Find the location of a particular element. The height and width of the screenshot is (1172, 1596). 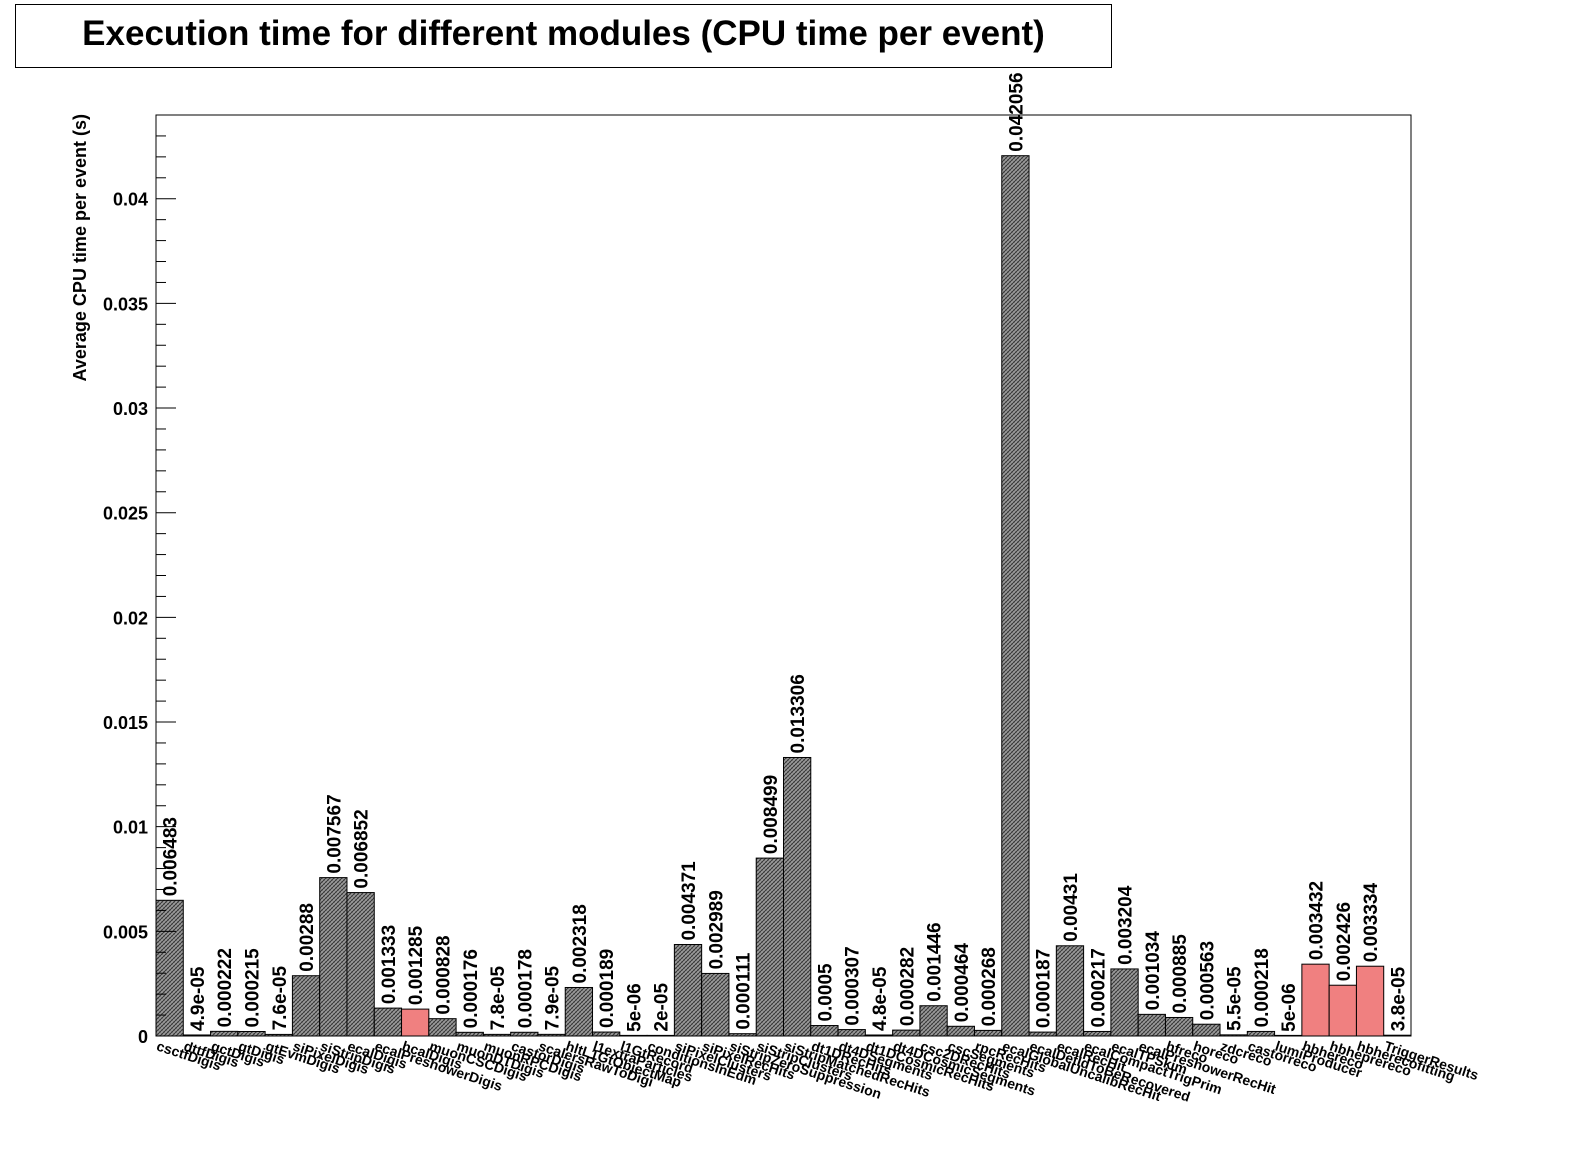

value-label: 0.000176 is located at coordinates (471, 988).